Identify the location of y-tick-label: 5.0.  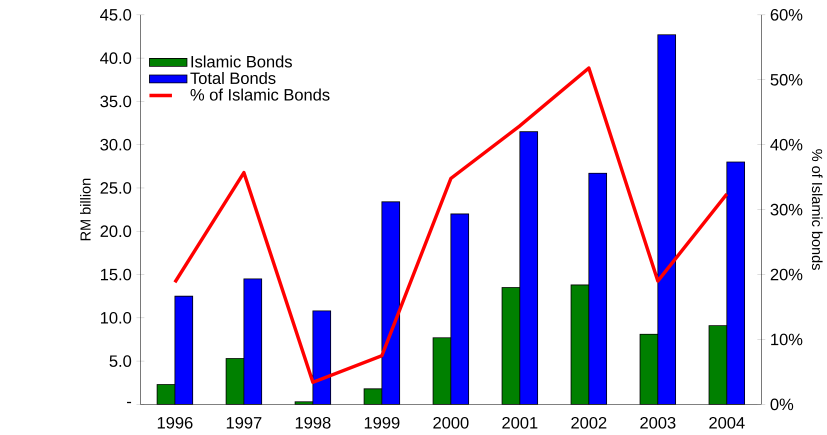
(121, 361).